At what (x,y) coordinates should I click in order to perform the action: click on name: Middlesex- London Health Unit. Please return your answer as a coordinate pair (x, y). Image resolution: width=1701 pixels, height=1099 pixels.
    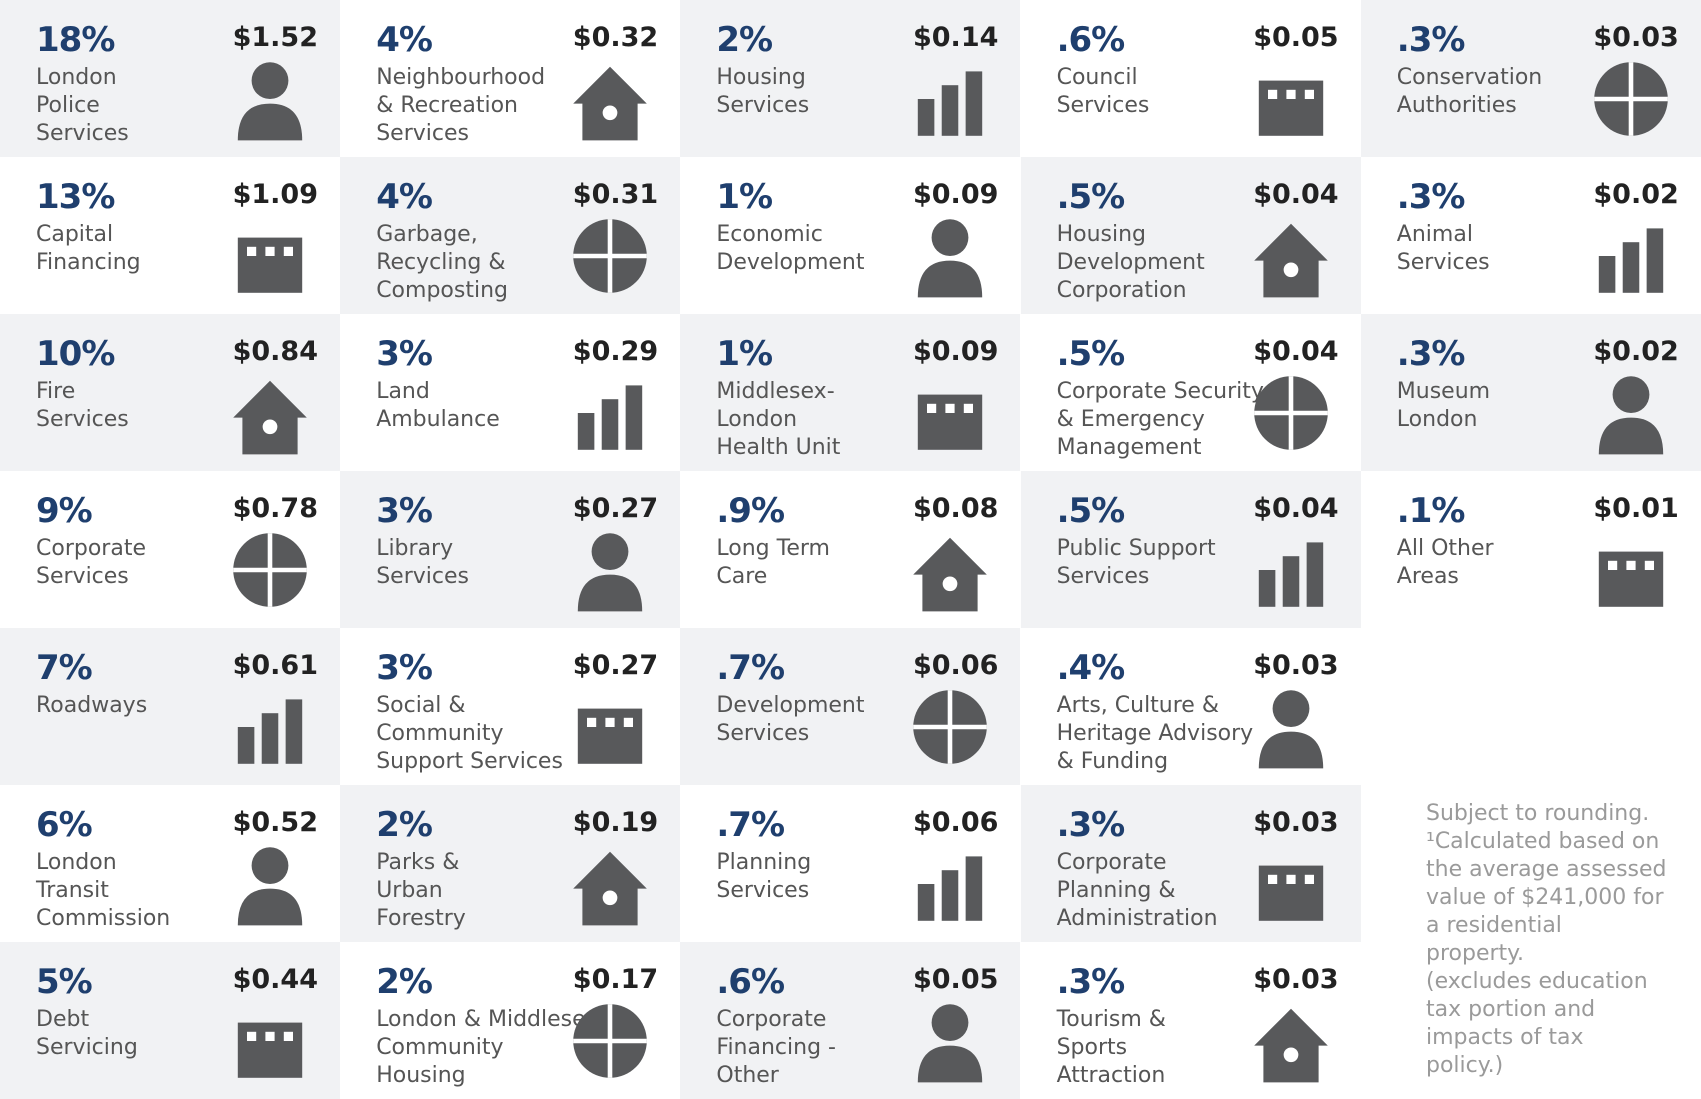
    Looking at the image, I should click on (778, 420).